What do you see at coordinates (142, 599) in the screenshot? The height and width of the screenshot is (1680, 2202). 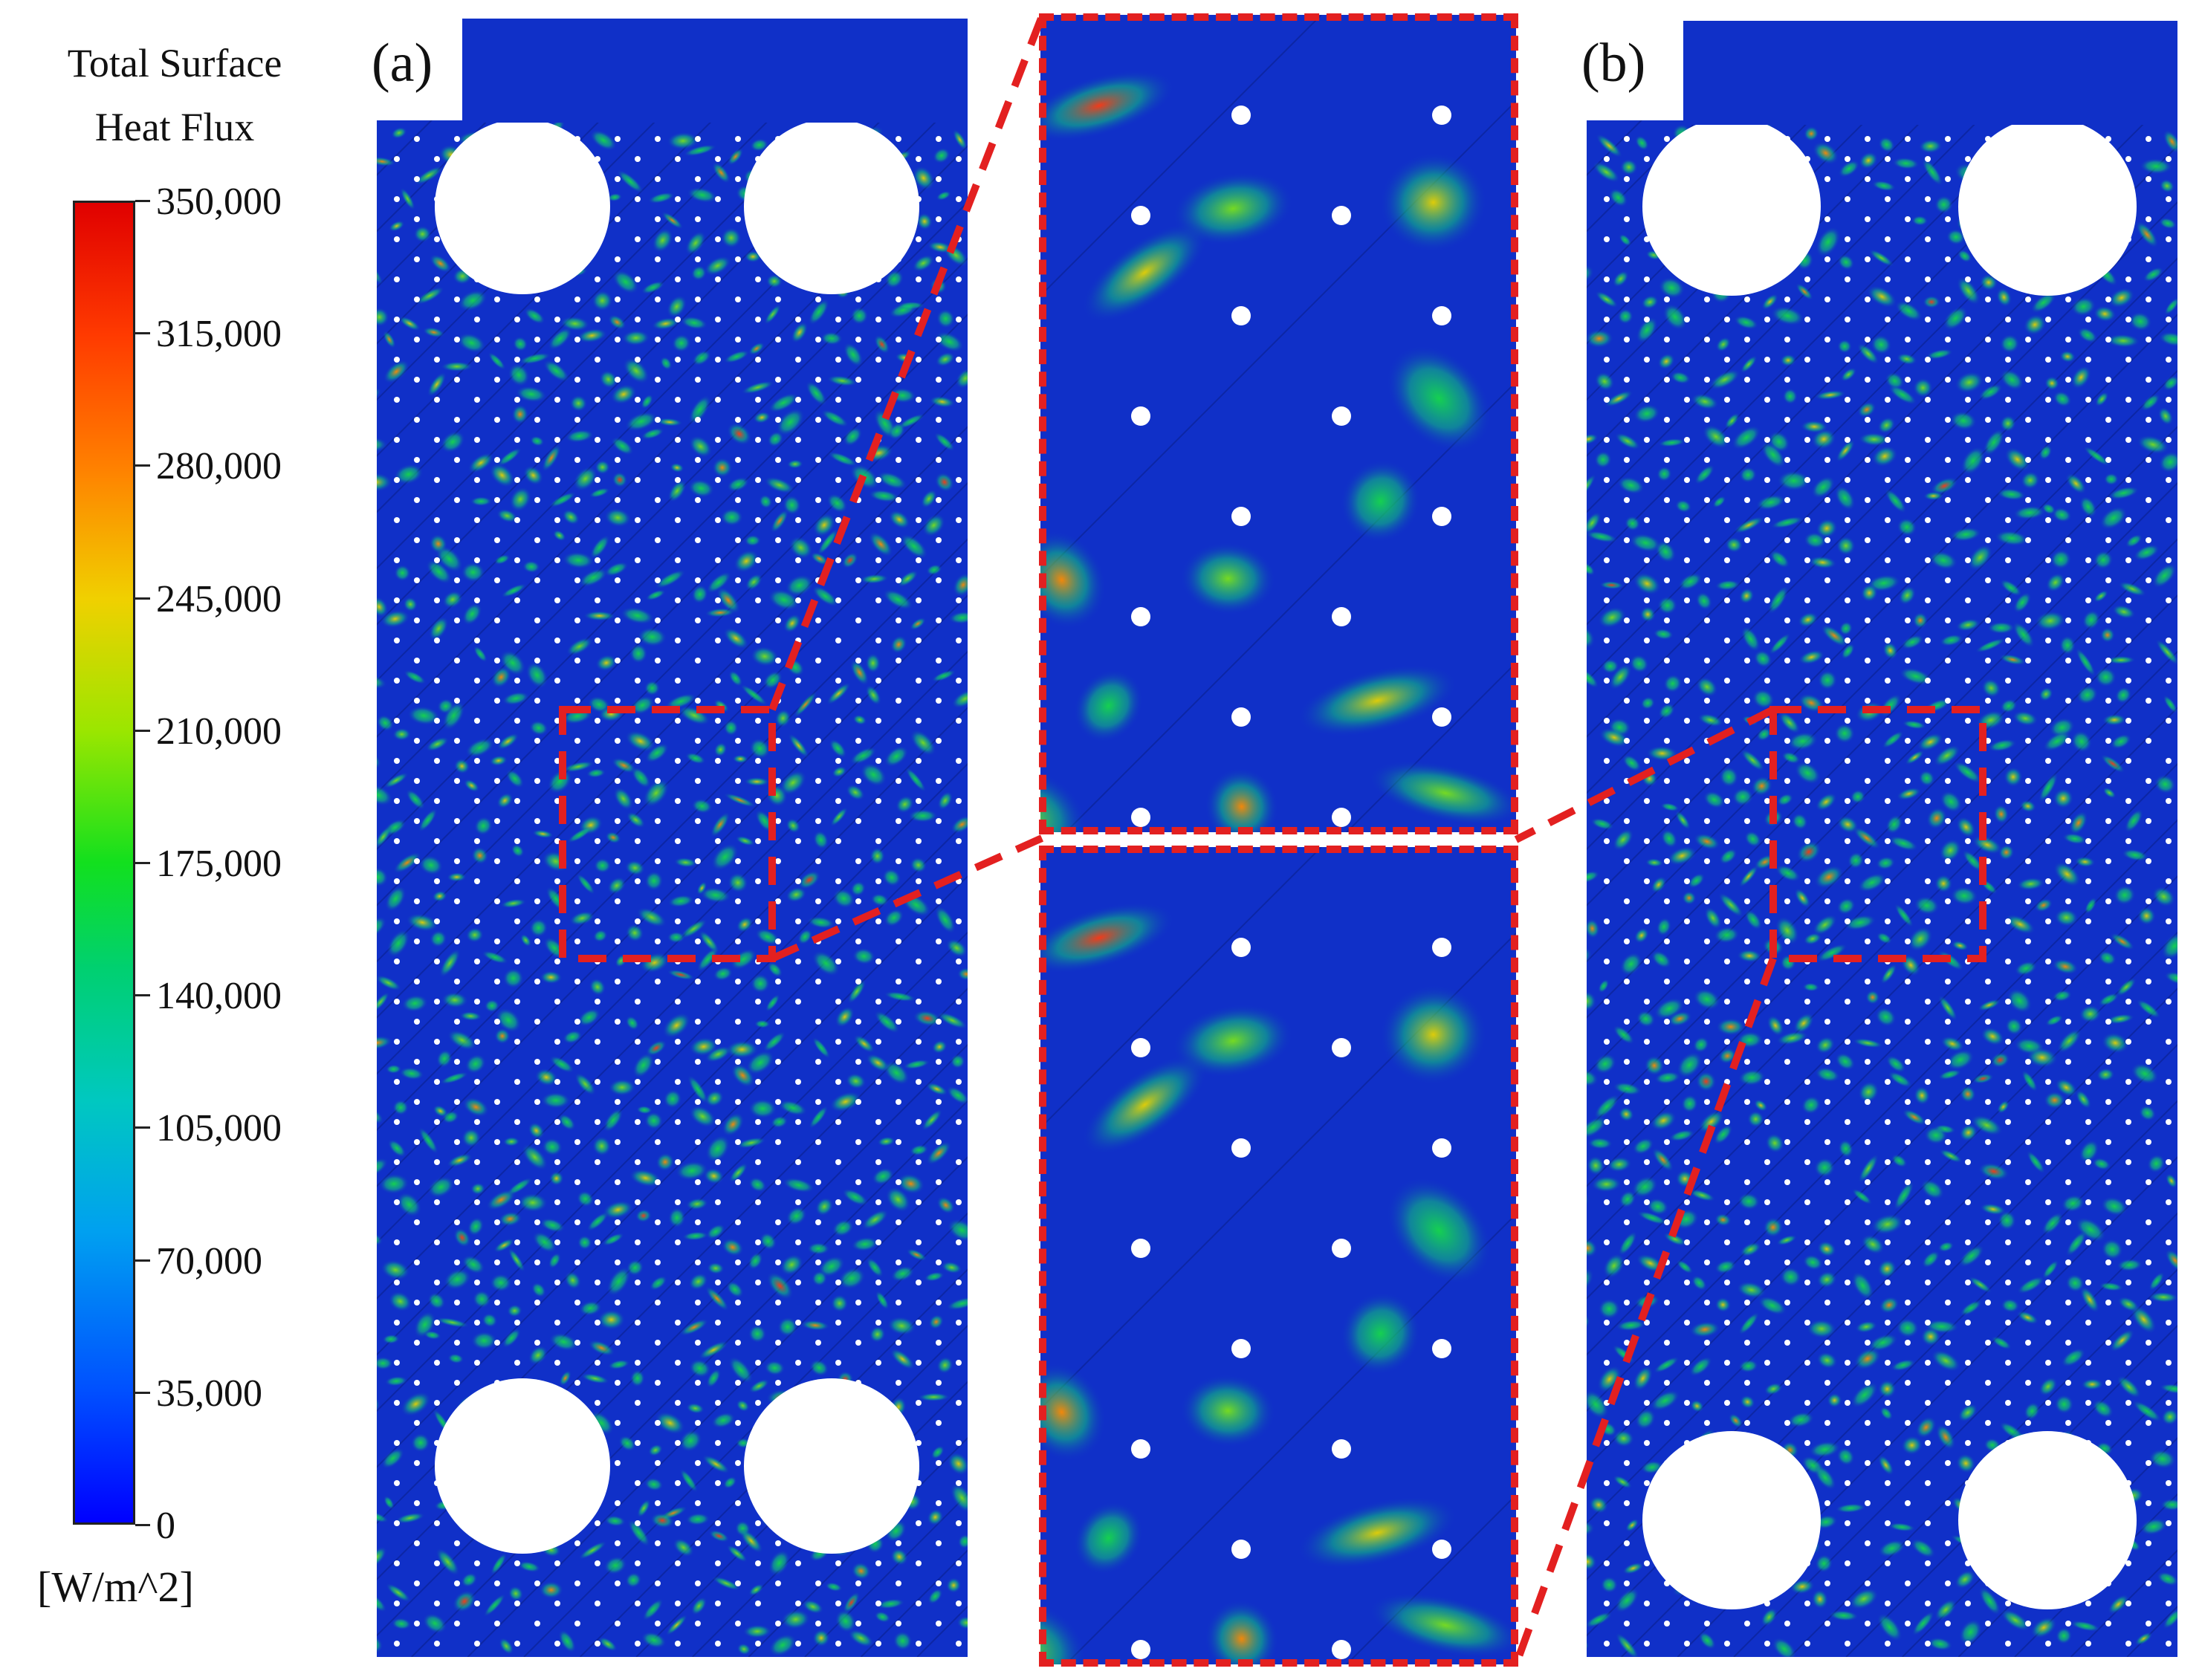 I see `colorbar-tick` at bounding box center [142, 599].